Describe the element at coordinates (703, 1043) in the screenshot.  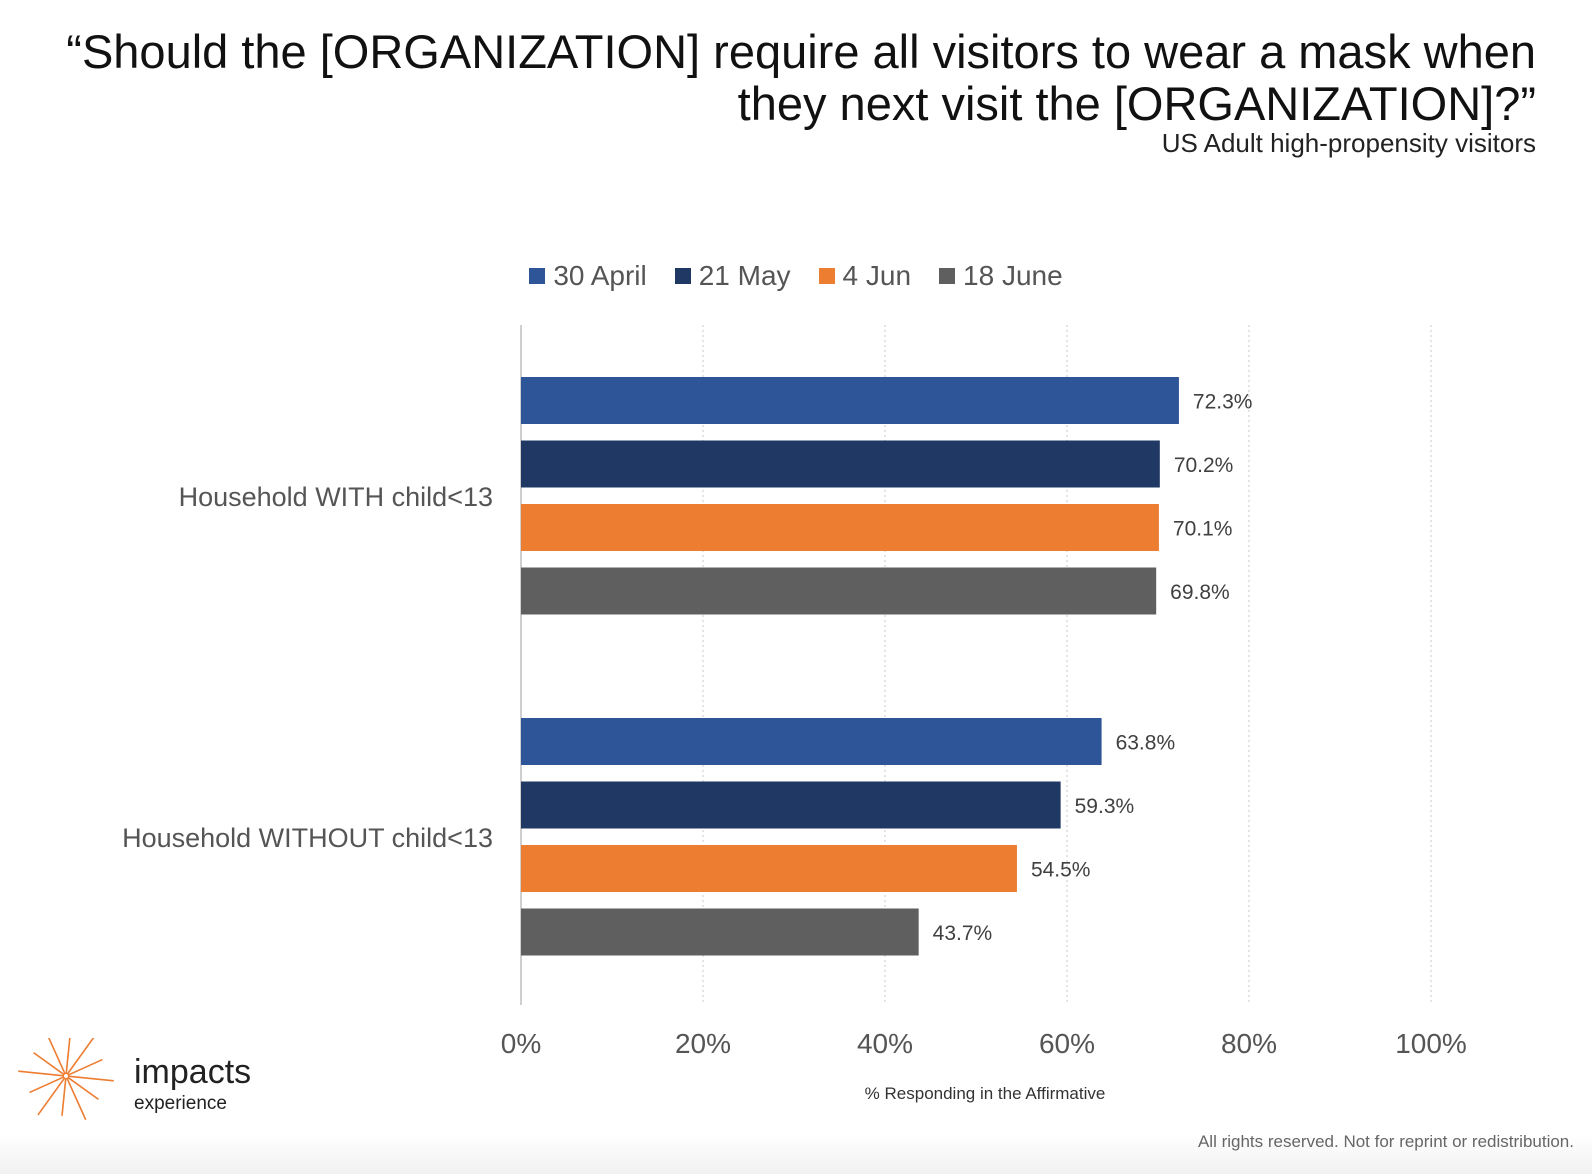
I see `x-tick-label-20: 20%` at that location.